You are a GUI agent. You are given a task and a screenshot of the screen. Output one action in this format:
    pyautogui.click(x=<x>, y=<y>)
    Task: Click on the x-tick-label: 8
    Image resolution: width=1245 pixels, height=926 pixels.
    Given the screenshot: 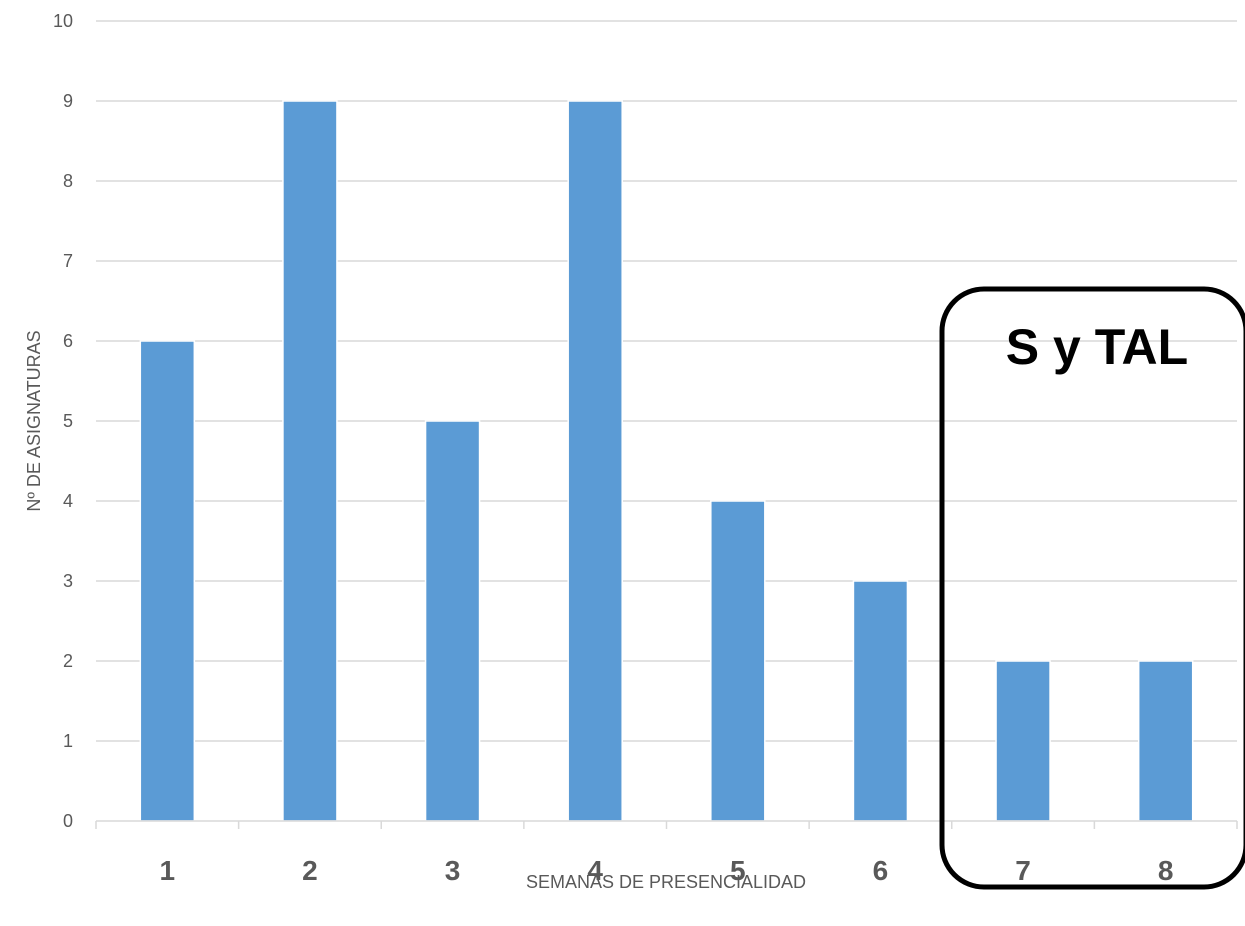 What is the action you would take?
    pyautogui.click(x=1166, y=870)
    